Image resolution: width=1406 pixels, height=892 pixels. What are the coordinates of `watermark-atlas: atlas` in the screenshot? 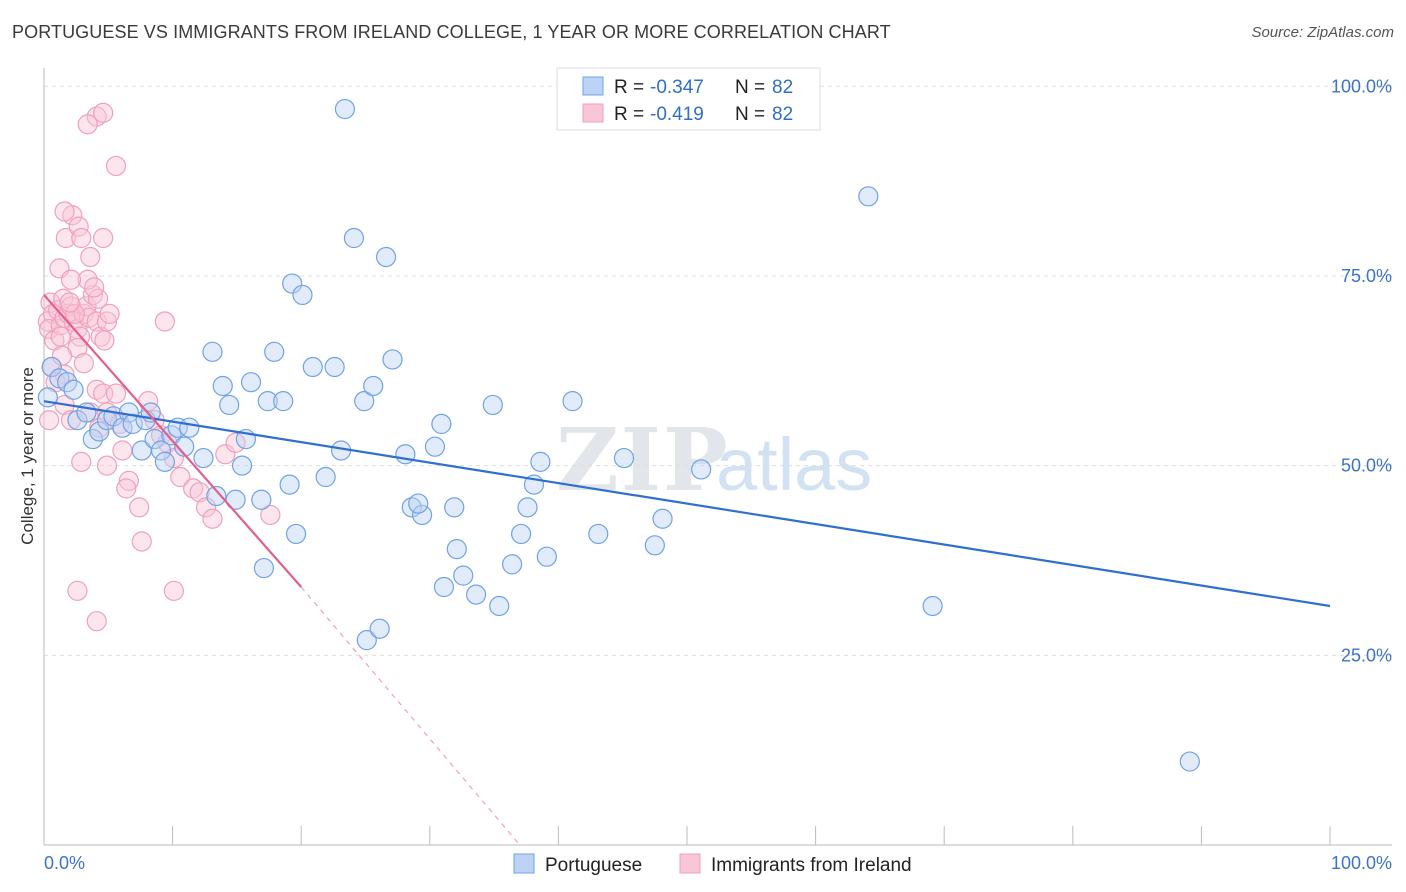 It's located at (794, 464).